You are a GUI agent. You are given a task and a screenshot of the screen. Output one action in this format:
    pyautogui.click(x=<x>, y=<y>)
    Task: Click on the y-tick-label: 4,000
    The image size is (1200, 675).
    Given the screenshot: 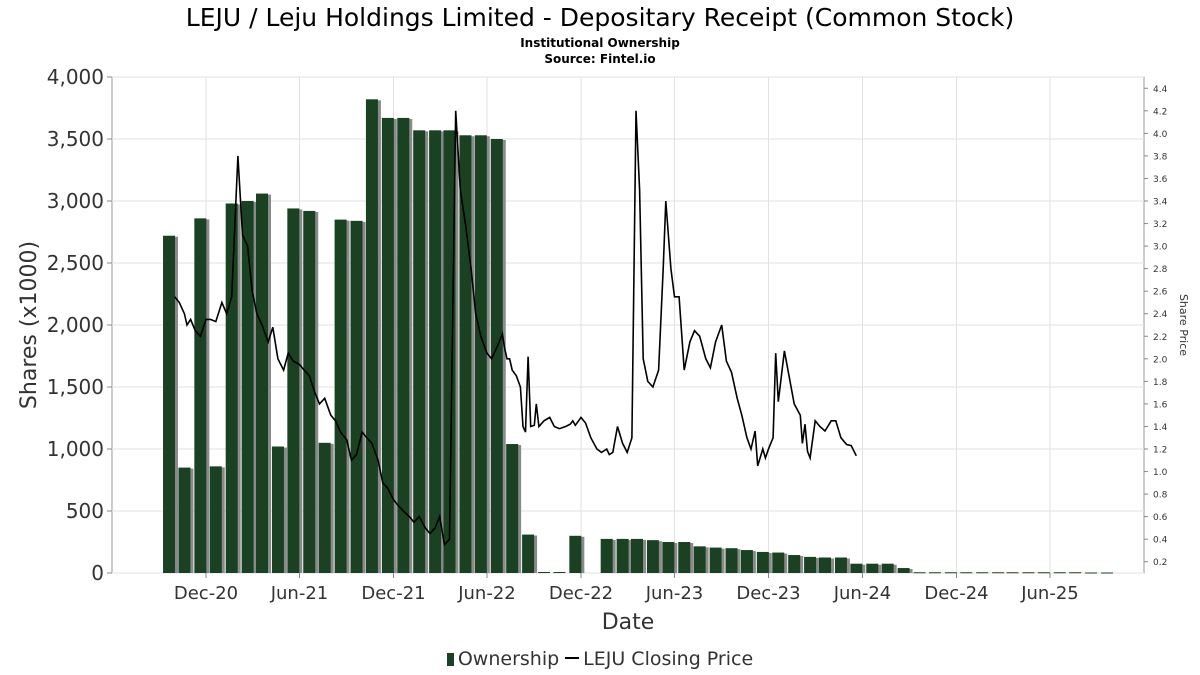 What is the action you would take?
    pyautogui.click(x=75, y=77)
    